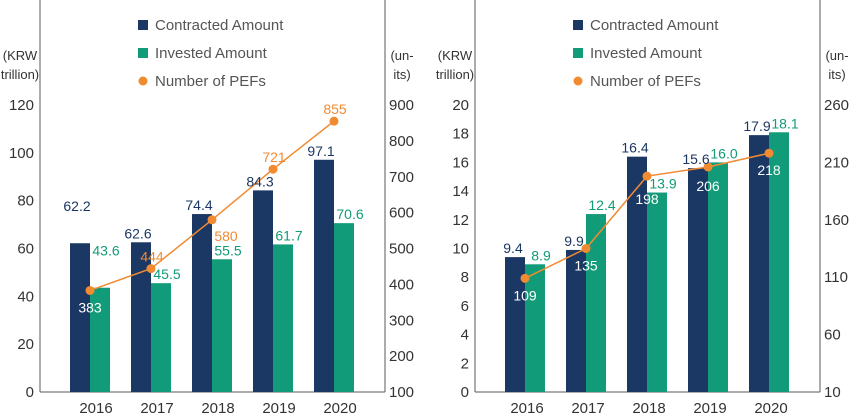 Image resolution: width=850 pixels, height=415 pixels. Describe the element at coordinates (586, 266) in the screenshot. I see `value-label-number-of-pefs-2017: 135` at that location.